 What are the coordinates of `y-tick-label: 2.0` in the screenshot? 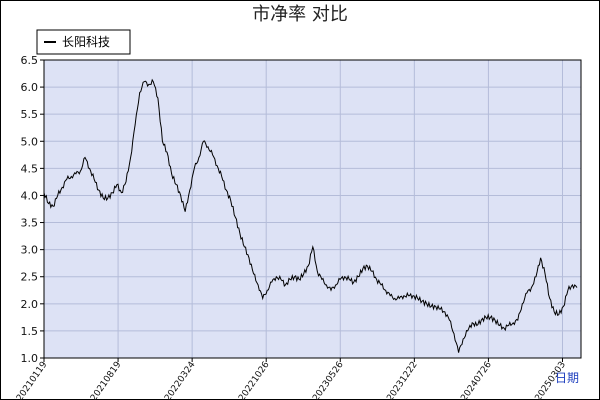 It's located at (30, 304).